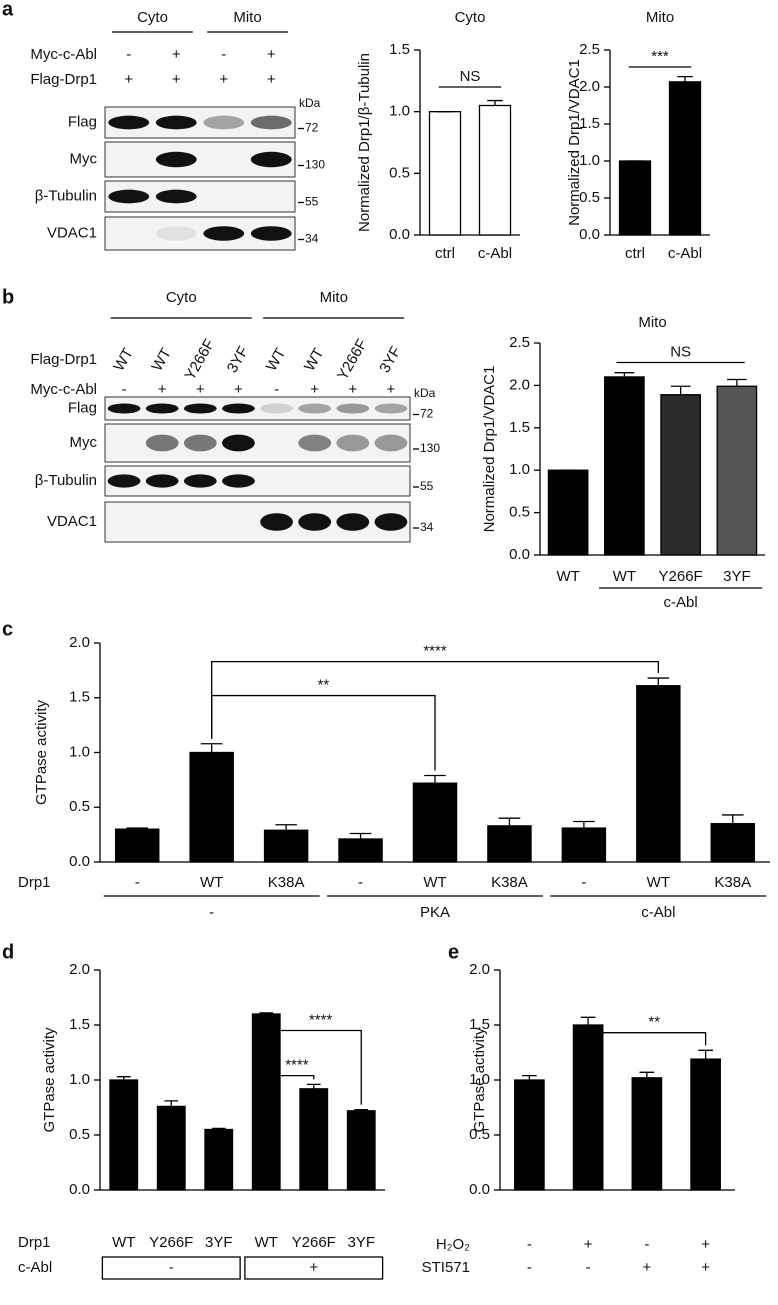 The width and height of the screenshot is (778, 1305). What do you see at coordinates (314, 1242) in the screenshot?
I see `x-tick-label: Y266F` at bounding box center [314, 1242].